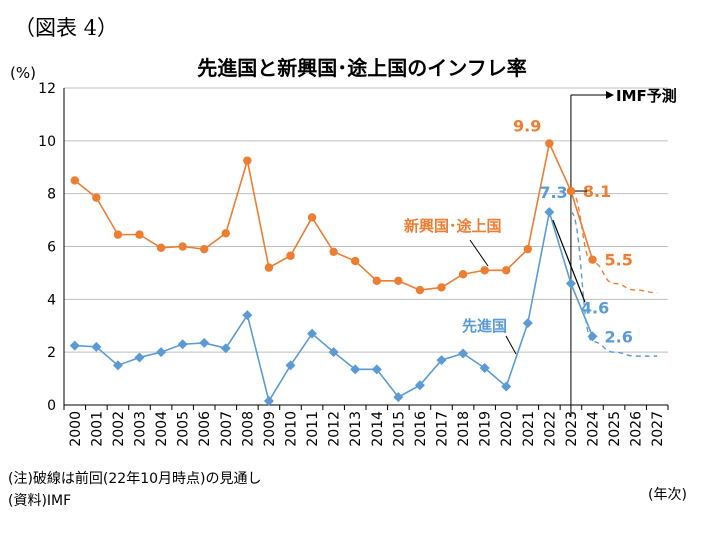  Describe the element at coordinates (615, 429) in the screenshot. I see `x-tick-label: 2025` at that location.